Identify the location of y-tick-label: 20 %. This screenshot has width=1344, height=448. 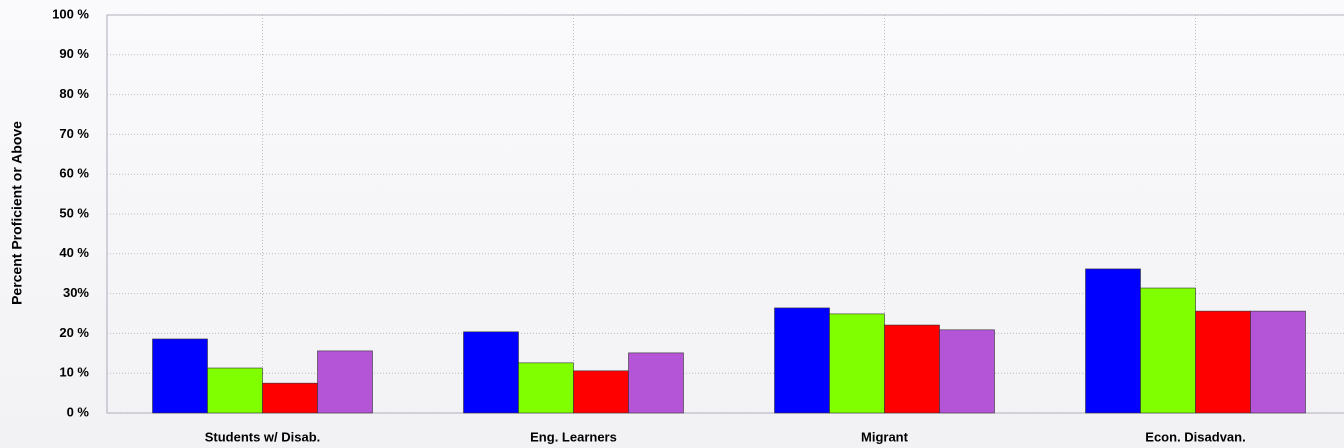
(74, 332).